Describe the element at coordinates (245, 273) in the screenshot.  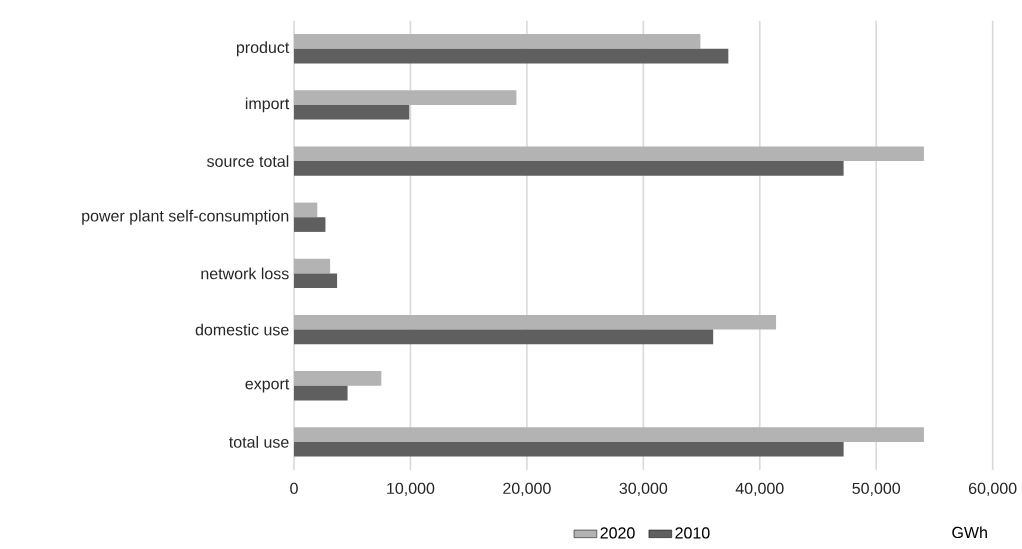
I see `y-tick-label: network loss` at that location.